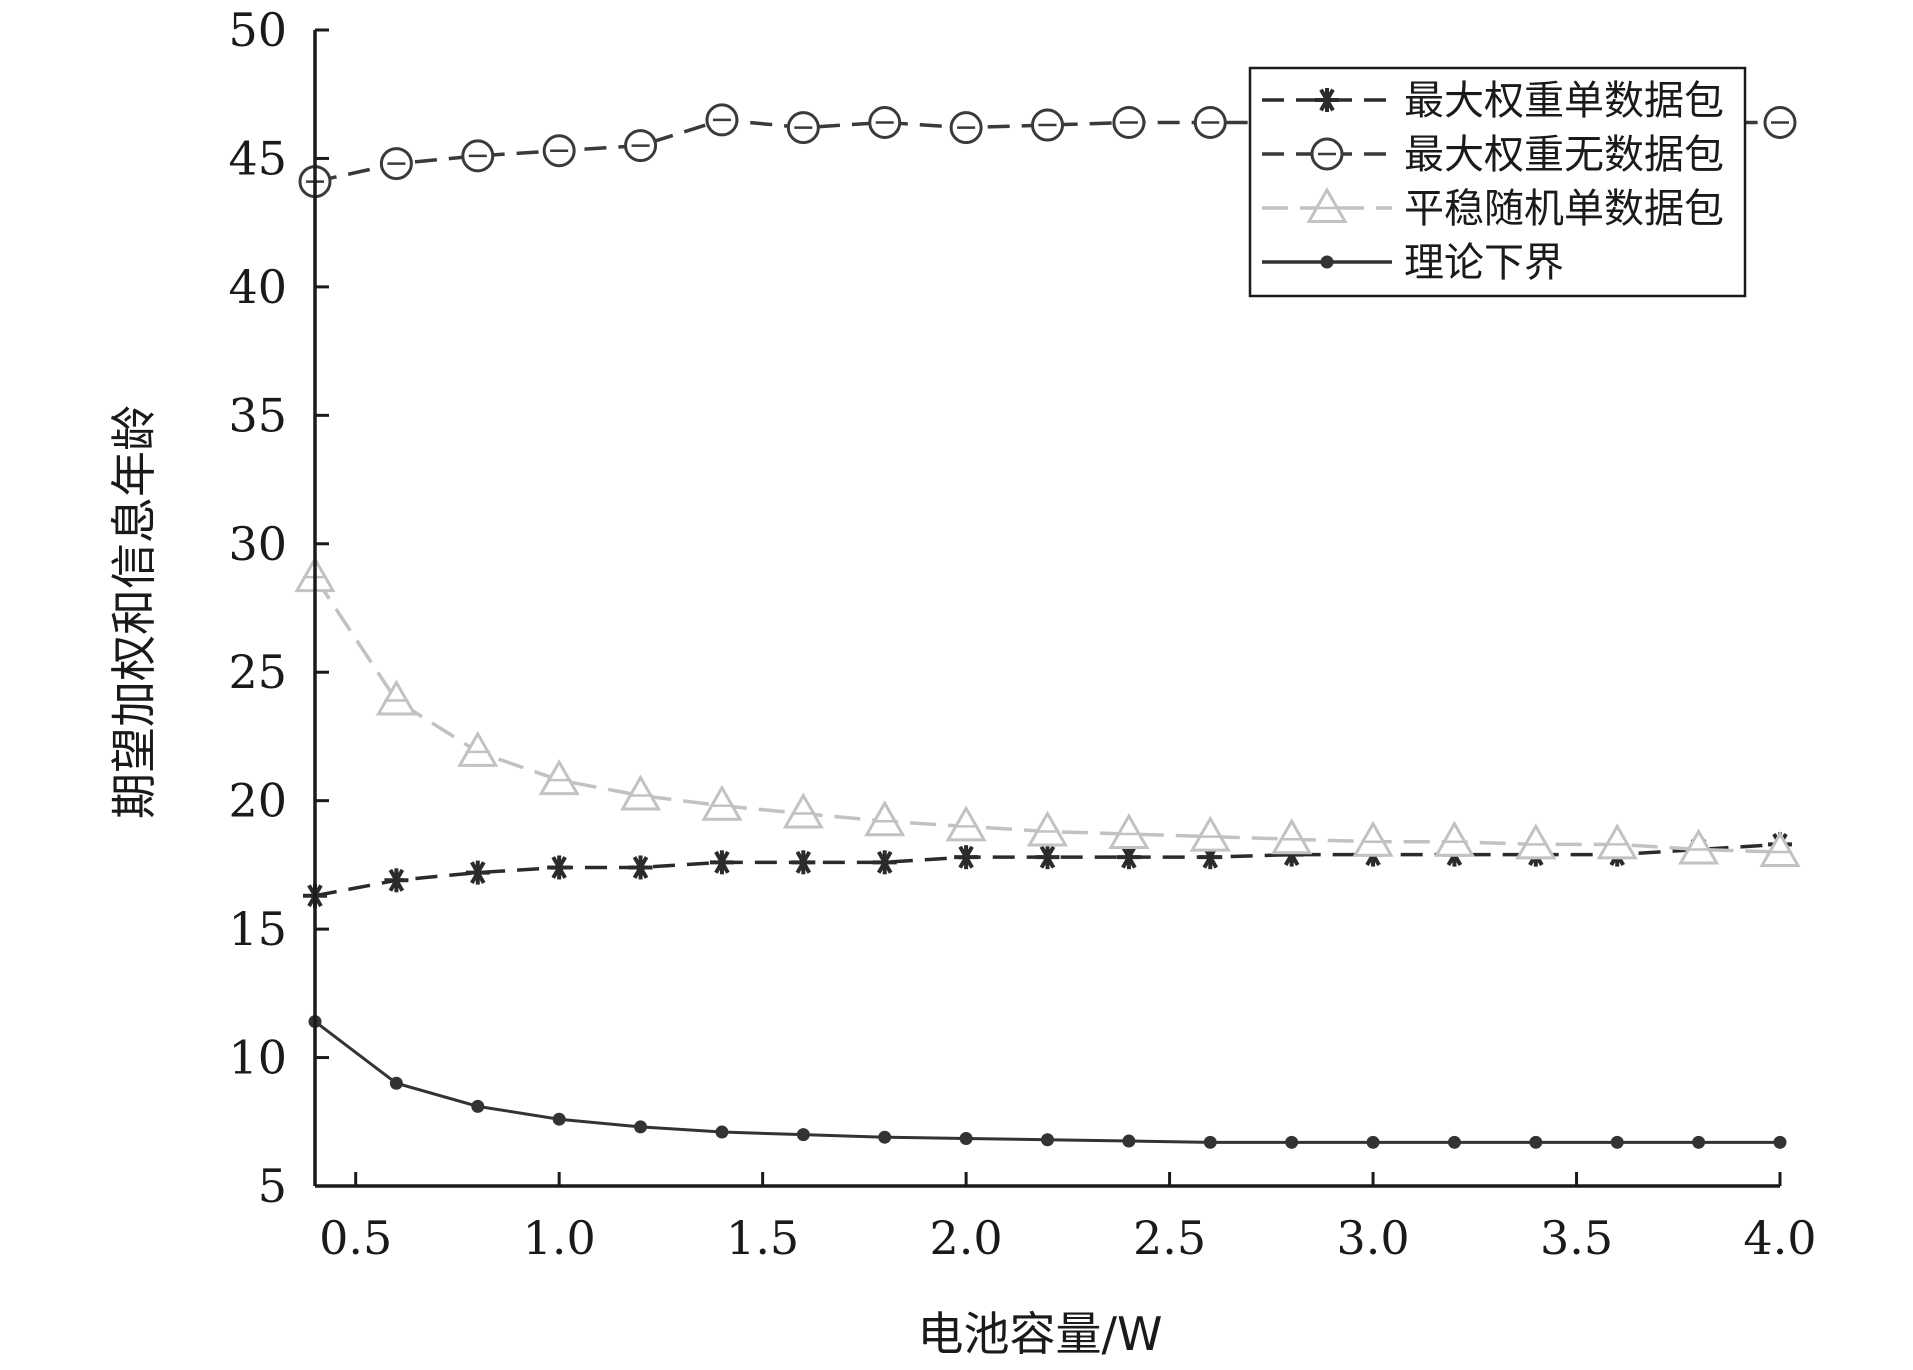  What do you see at coordinates (257, 929) in the screenshot?
I see `y-tick-label: 15` at bounding box center [257, 929].